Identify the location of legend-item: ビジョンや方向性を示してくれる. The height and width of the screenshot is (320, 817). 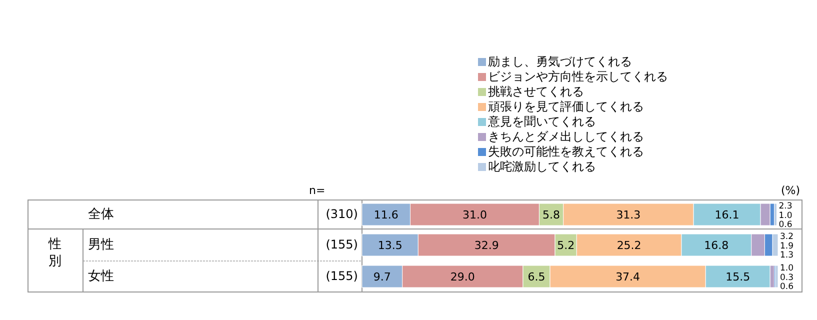
(573, 76).